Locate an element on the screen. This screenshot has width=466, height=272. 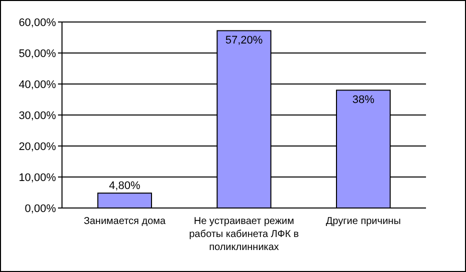
x-tick-label: Другие причины is located at coordinates (363, 221).